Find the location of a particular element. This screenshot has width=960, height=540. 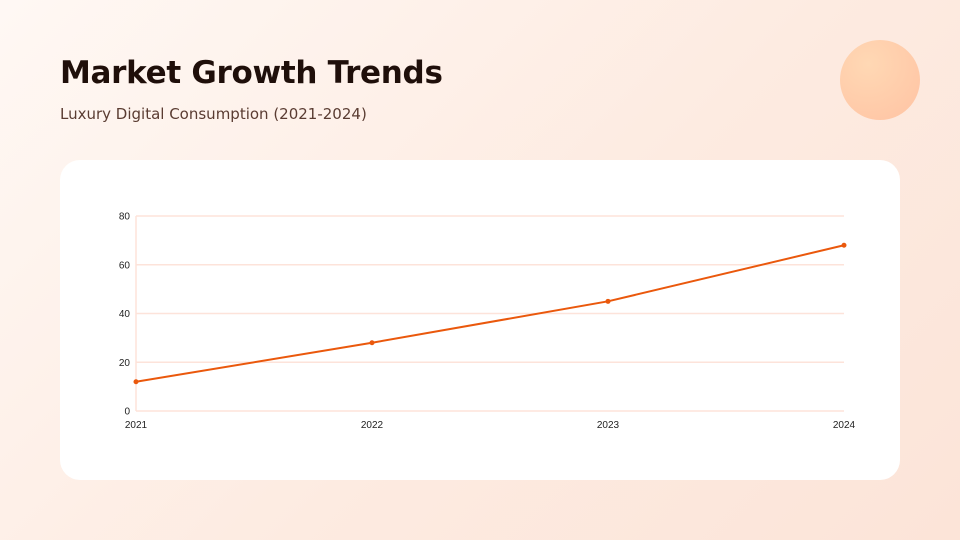

y-tick-label-20: 20 is located at coordinates (125, 363).